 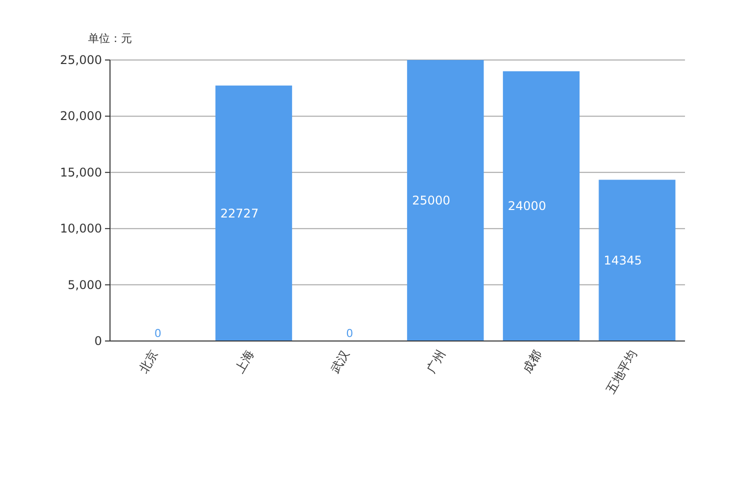 What do you see at coordinates (81, 229) in the screenshot?
I see `y-tick-label: 10,000` at bounding box center [81, 229].